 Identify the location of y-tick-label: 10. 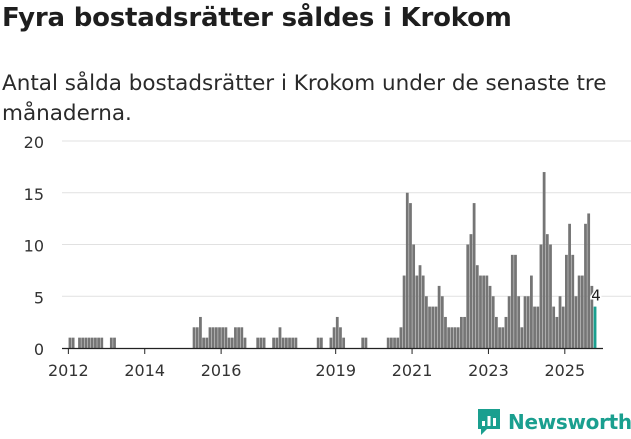
(34, 246).